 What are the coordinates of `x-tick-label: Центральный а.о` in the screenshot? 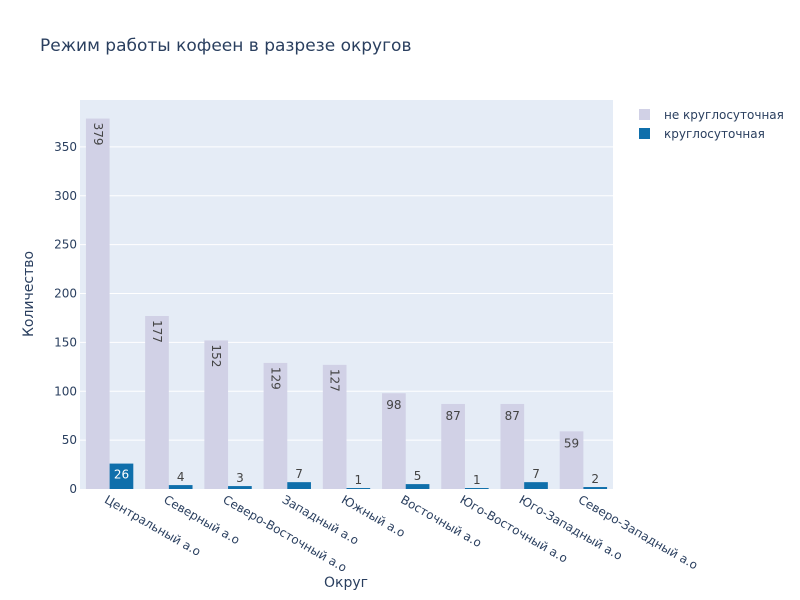 It's located at (152, 525).